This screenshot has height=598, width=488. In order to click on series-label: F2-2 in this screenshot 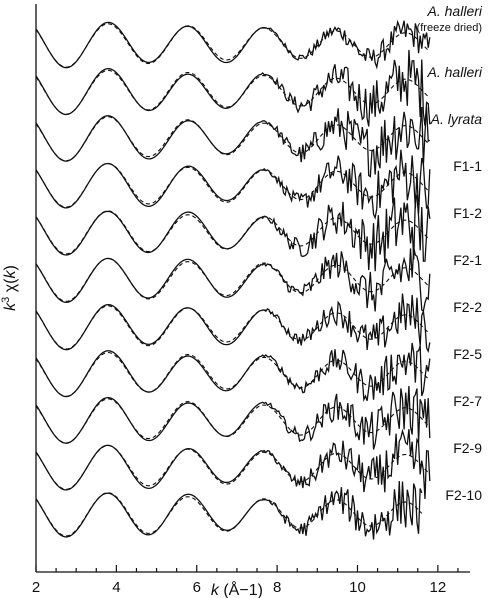, I will do `click(467, 307)`.